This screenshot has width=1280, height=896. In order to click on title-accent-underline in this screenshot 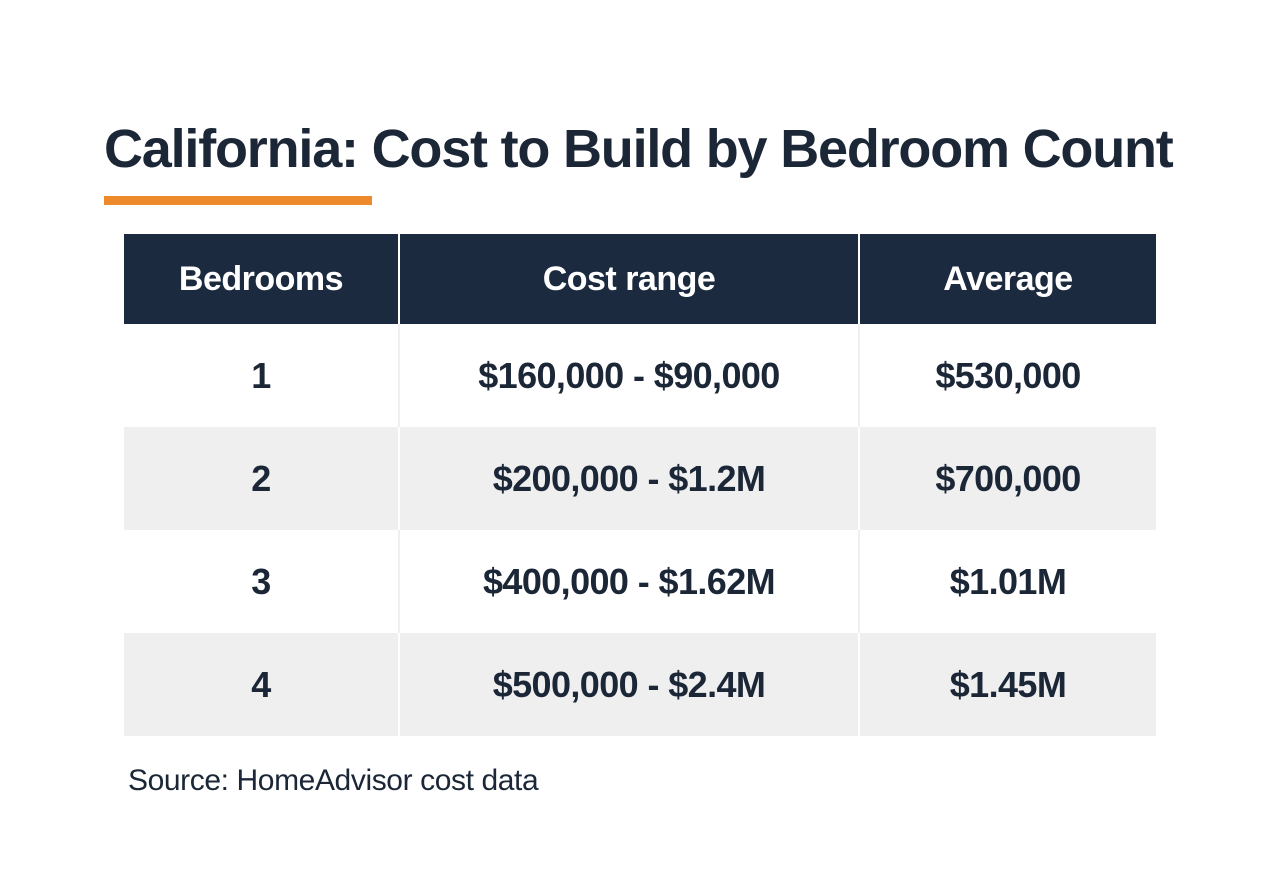, I will do `click(238, 200)`.